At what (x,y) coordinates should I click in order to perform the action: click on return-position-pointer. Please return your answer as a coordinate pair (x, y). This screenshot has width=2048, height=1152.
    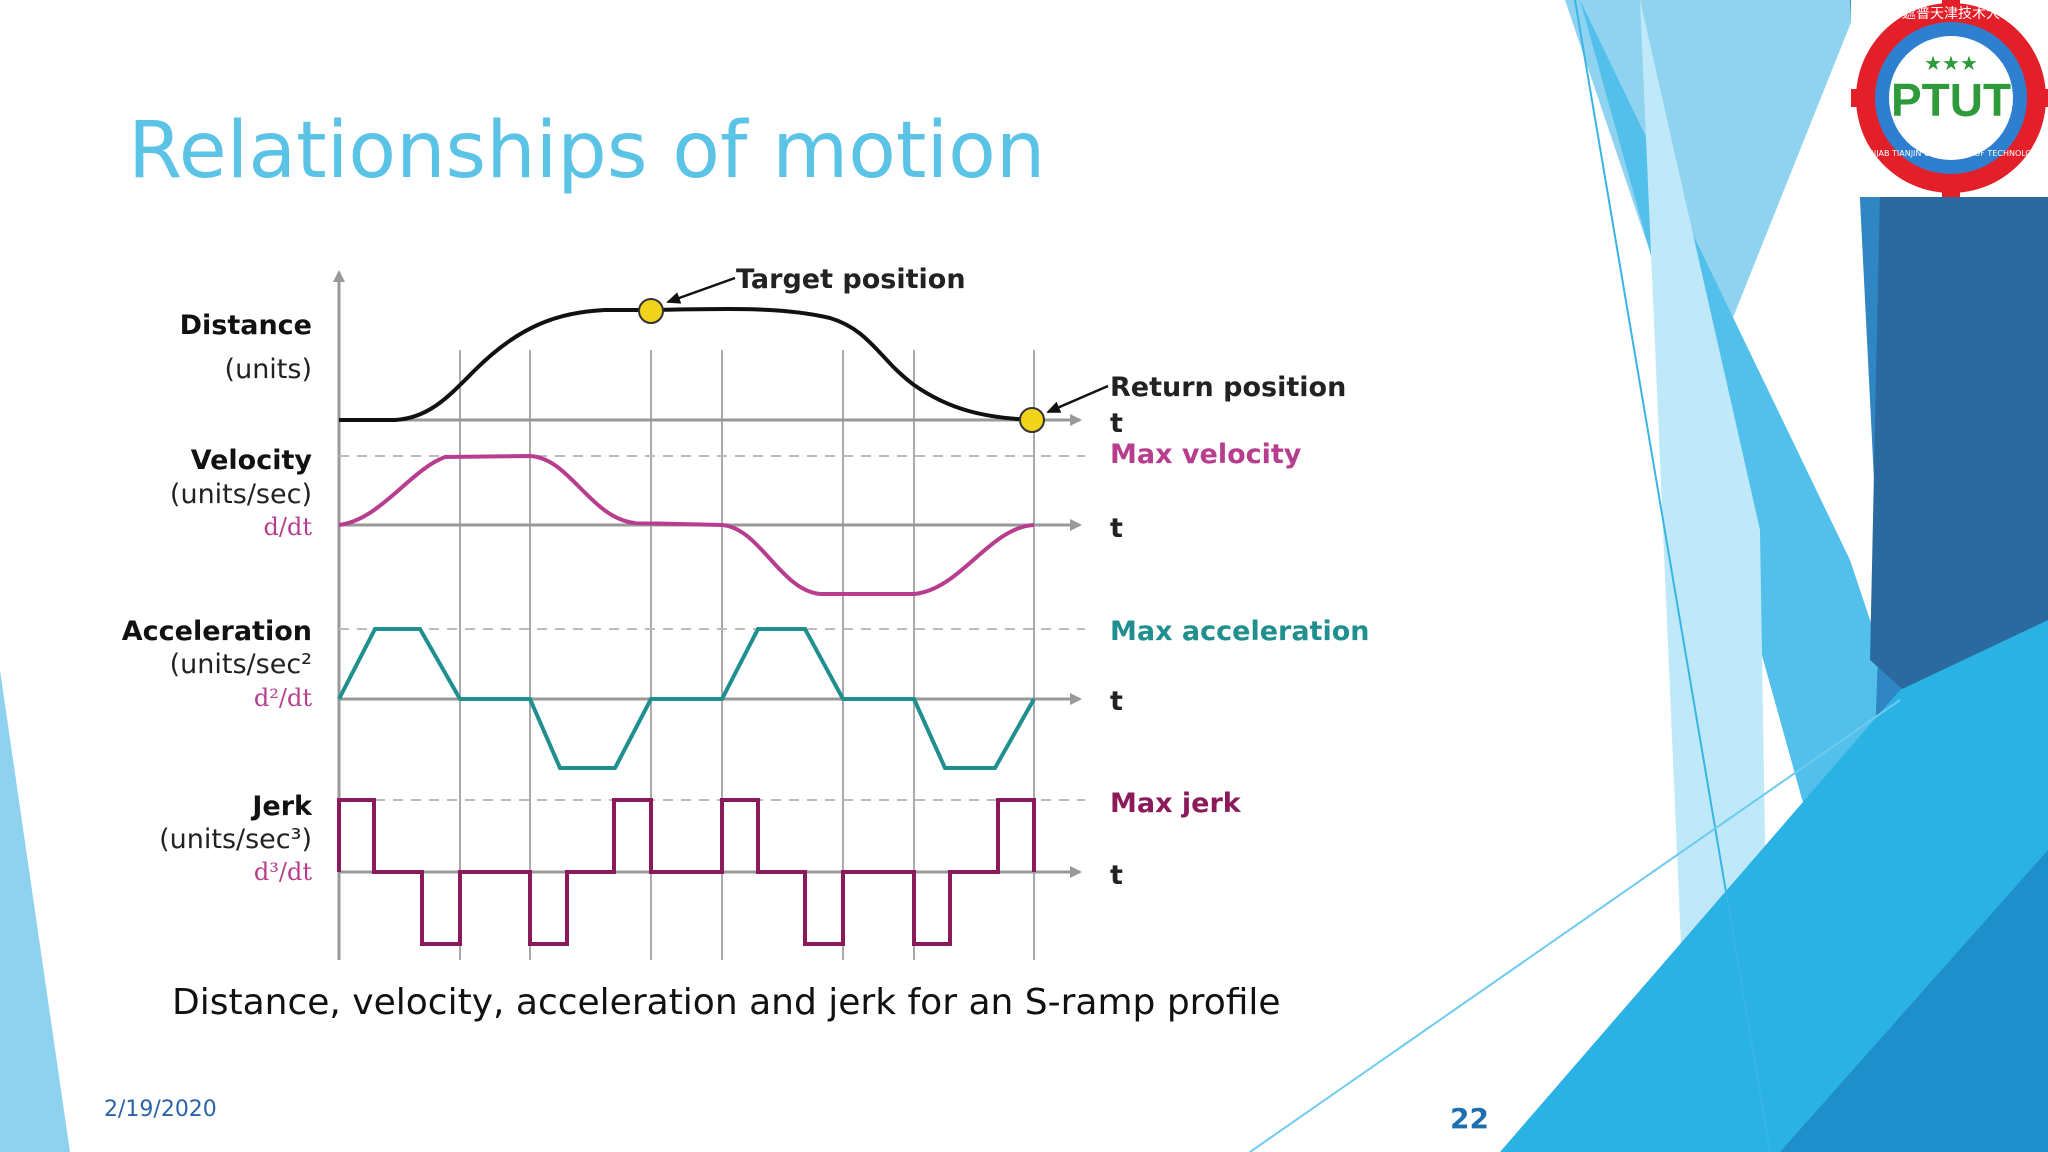
    Looking at the image, I should click on (1077, 399).